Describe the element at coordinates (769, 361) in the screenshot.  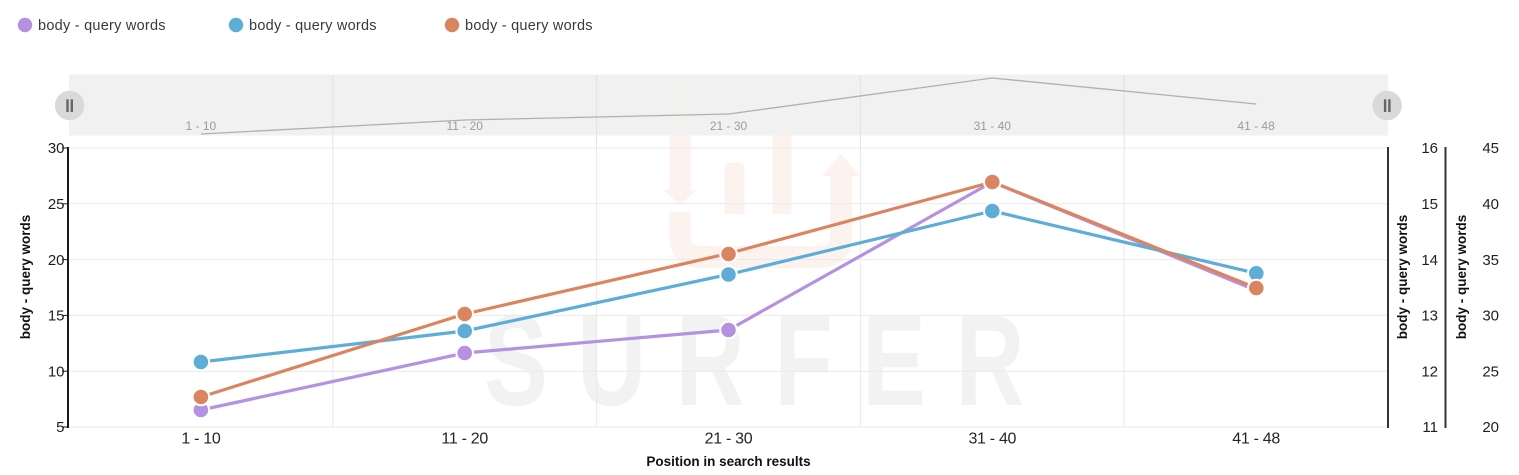
I see `svg-text: SURFER` at that location.